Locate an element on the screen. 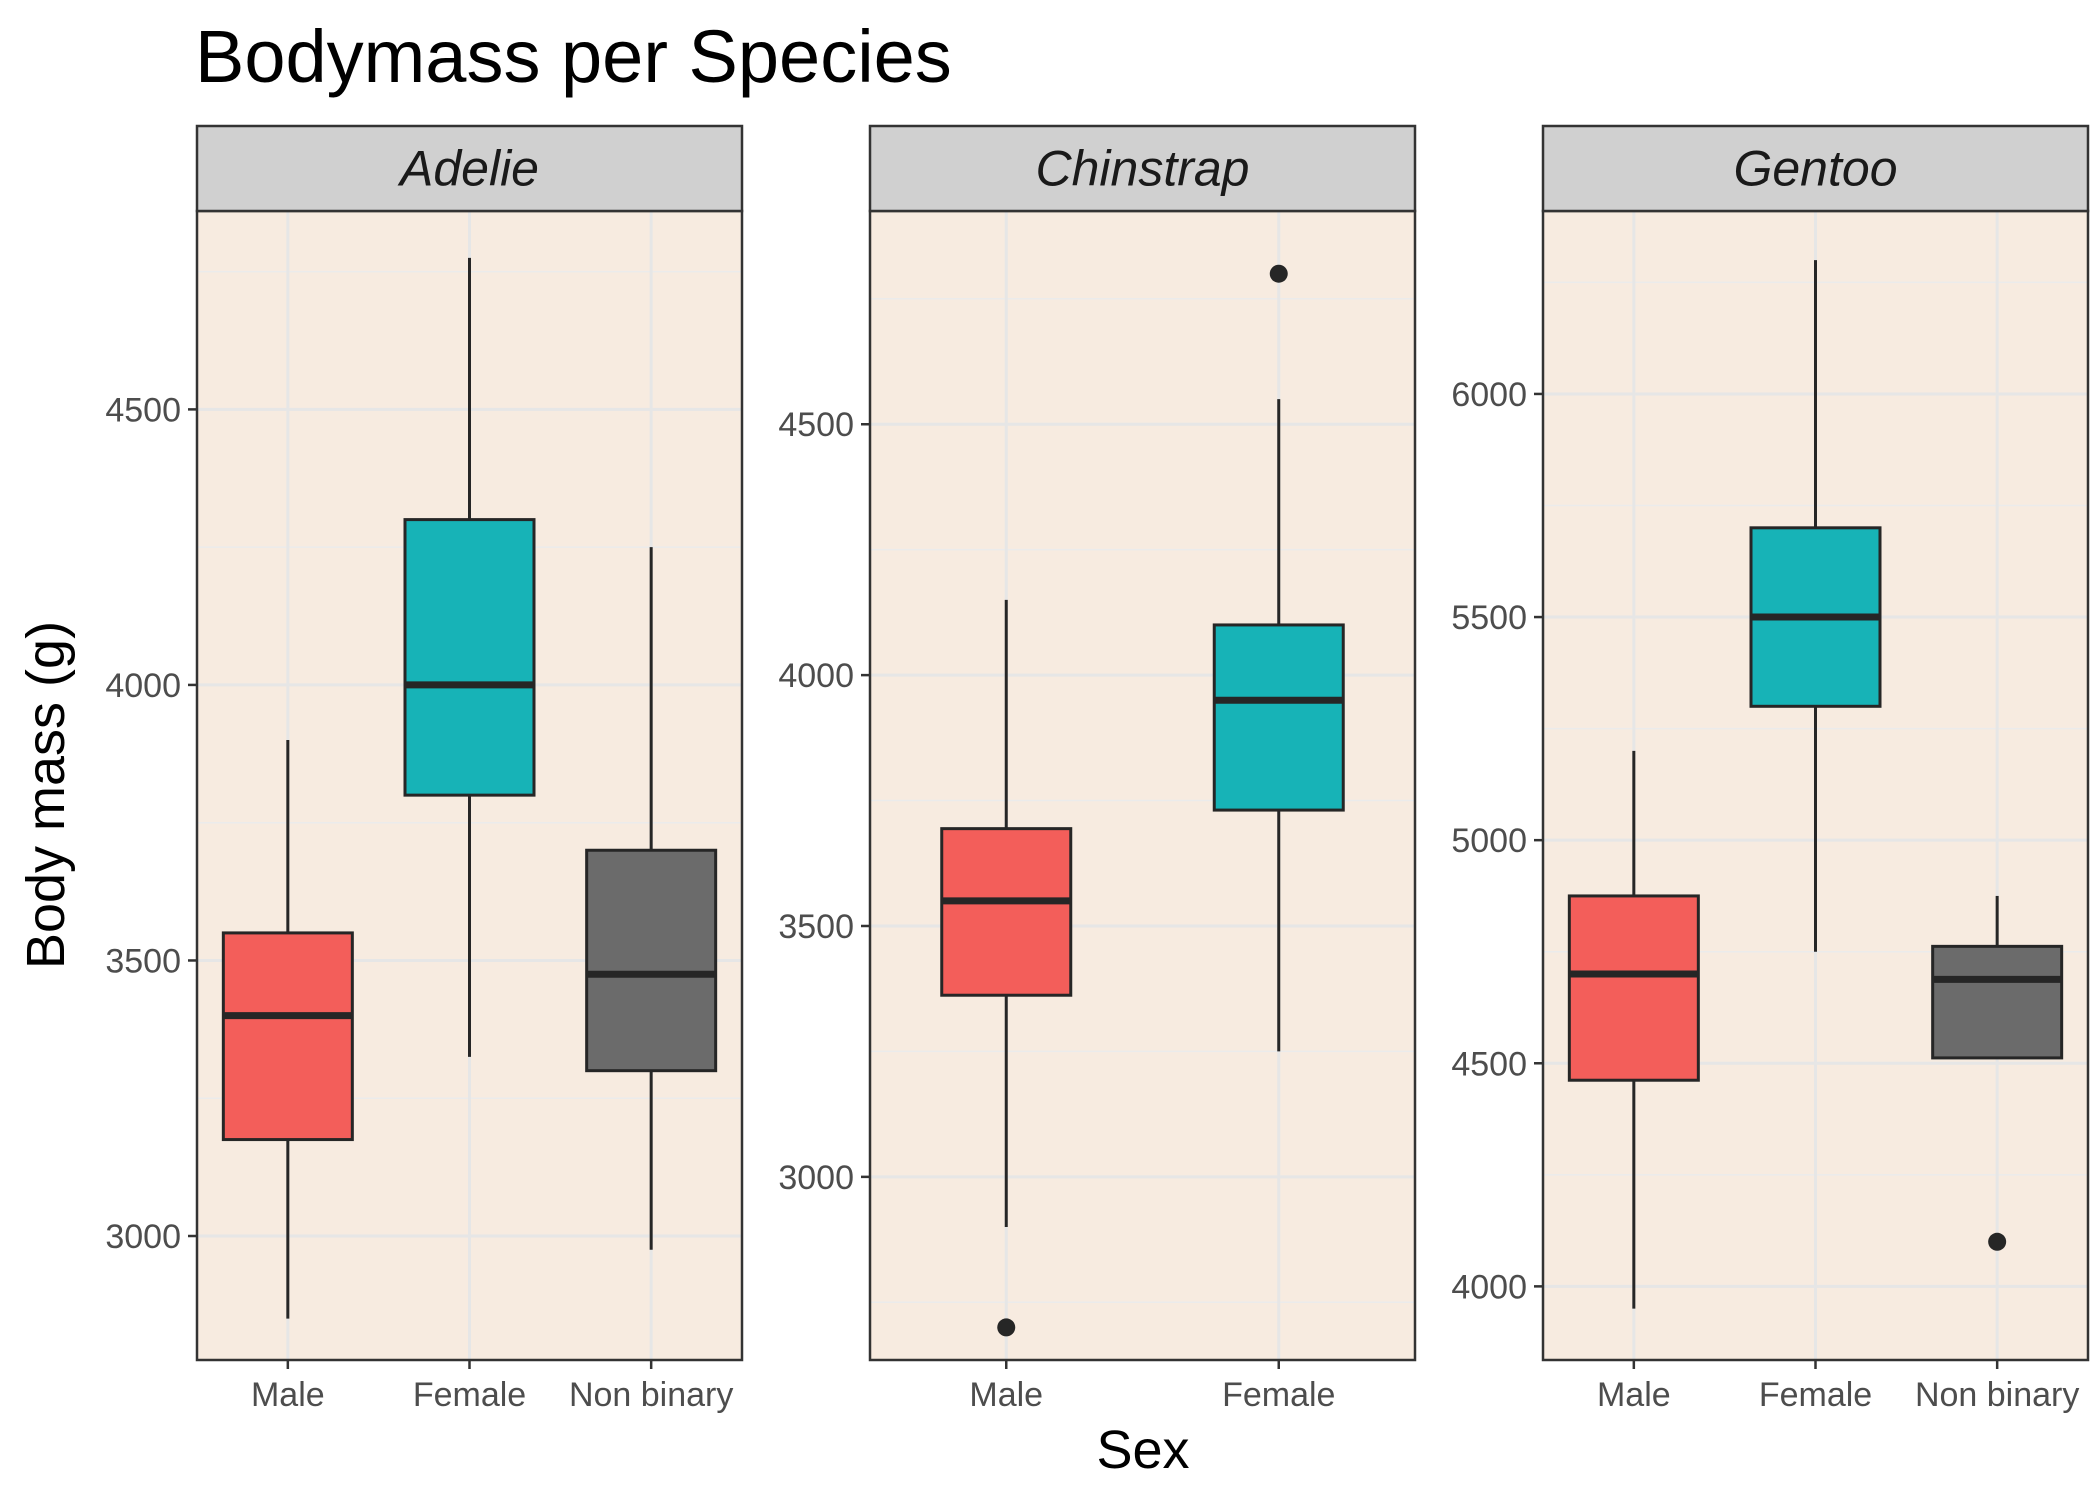 Image resolution: width=2100 pixels, height=1500 pixels. y-axis-title: Body mass (g) is located at coordinates (46, 795).